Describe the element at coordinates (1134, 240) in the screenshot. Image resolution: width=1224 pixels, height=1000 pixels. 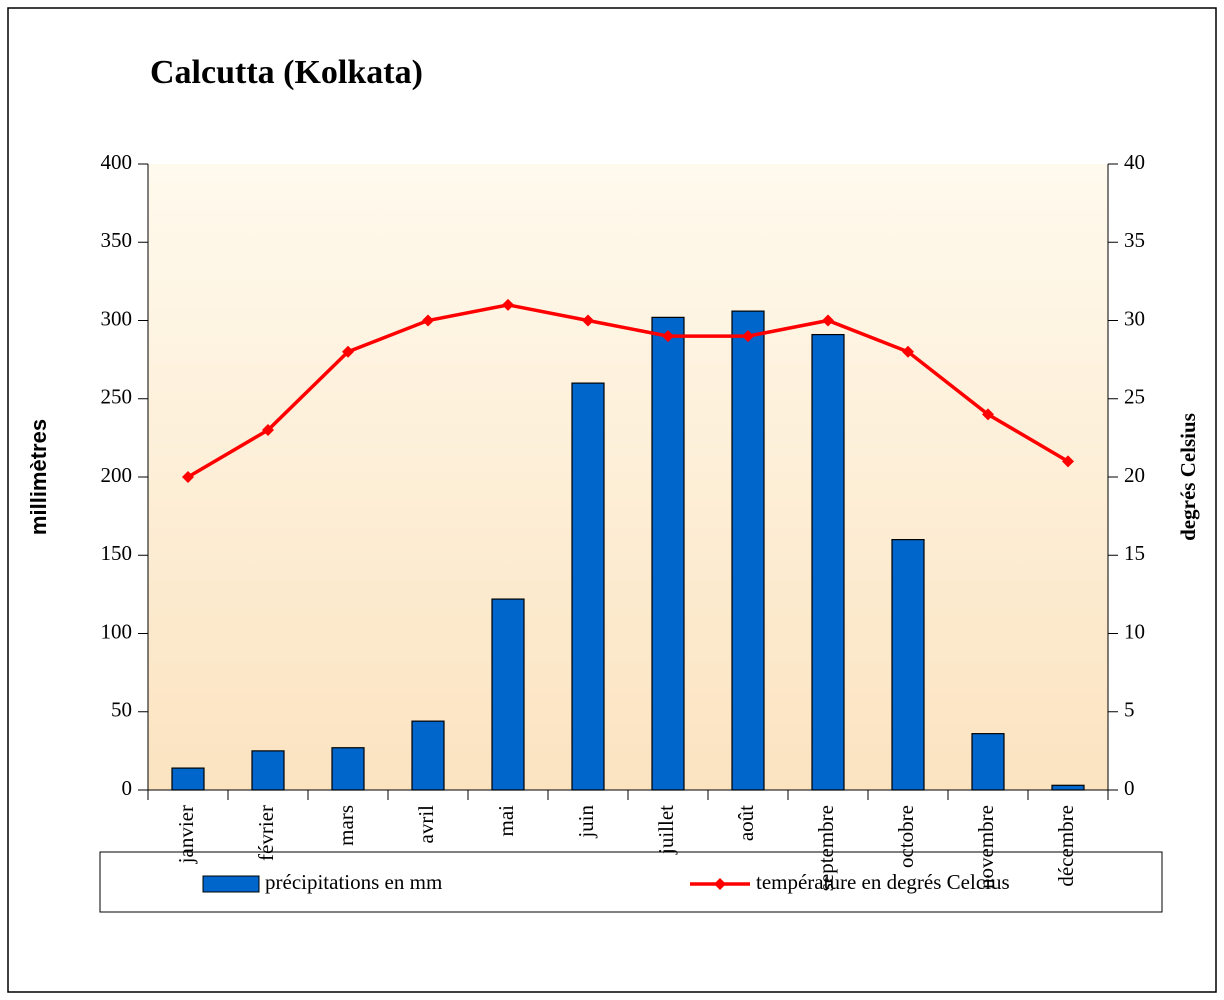
I see `y2-tick-label: 35` at that location.